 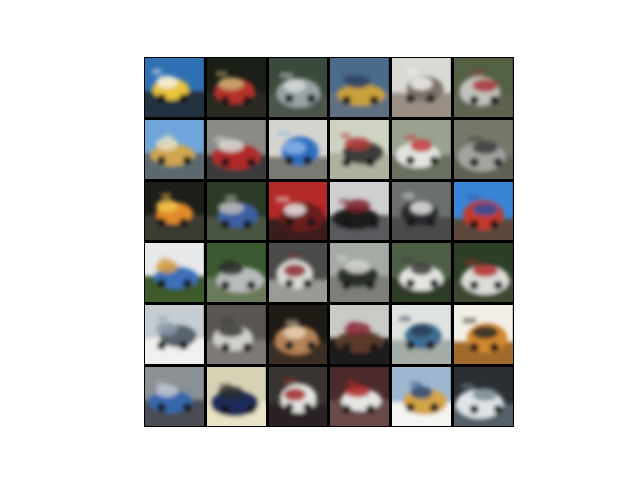 I want to click on image-tile-white-car-dark, so click(x=483, y=396).